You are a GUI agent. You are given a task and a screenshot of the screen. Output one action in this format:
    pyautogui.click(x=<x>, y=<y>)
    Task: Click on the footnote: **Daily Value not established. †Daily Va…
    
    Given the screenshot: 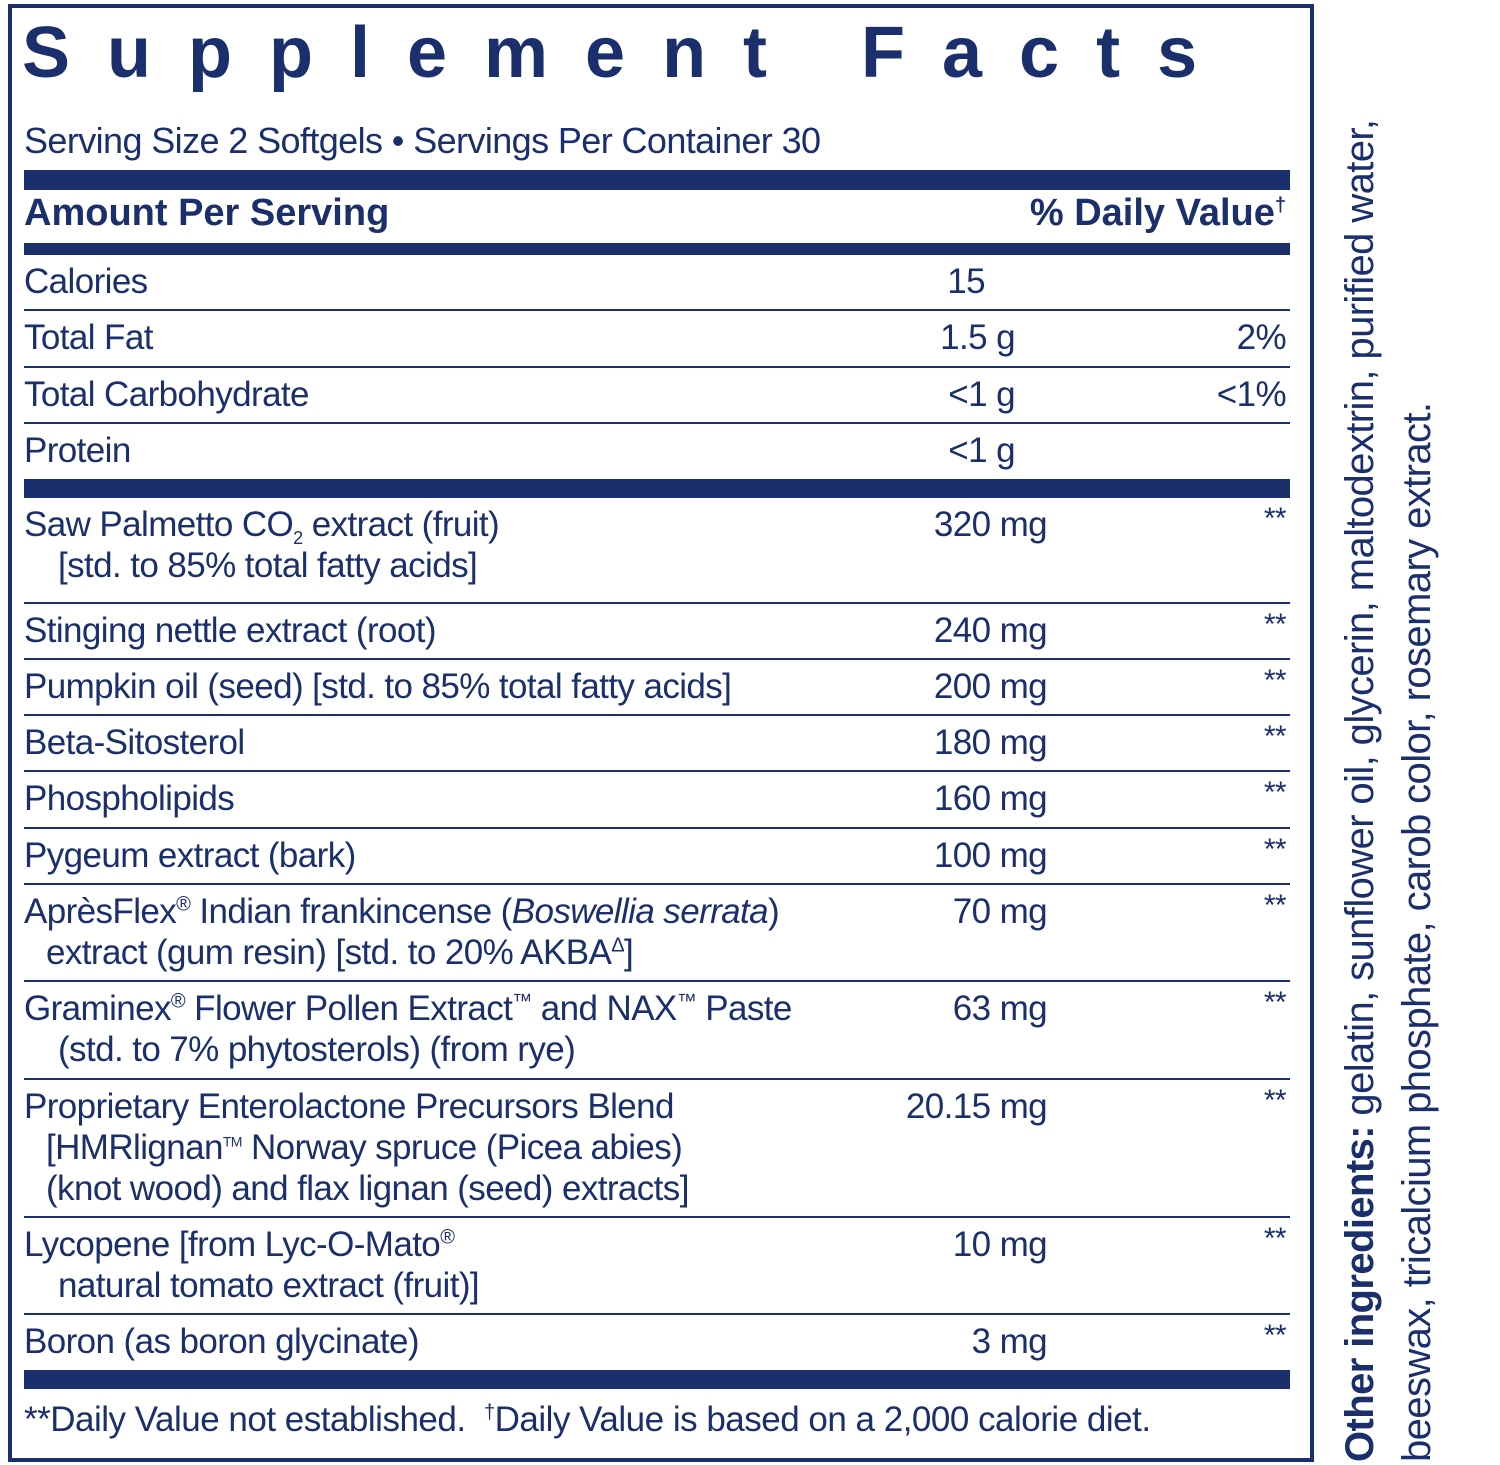 What is the action you would take?
    pyautogui.click(x=587, y=1419)
    